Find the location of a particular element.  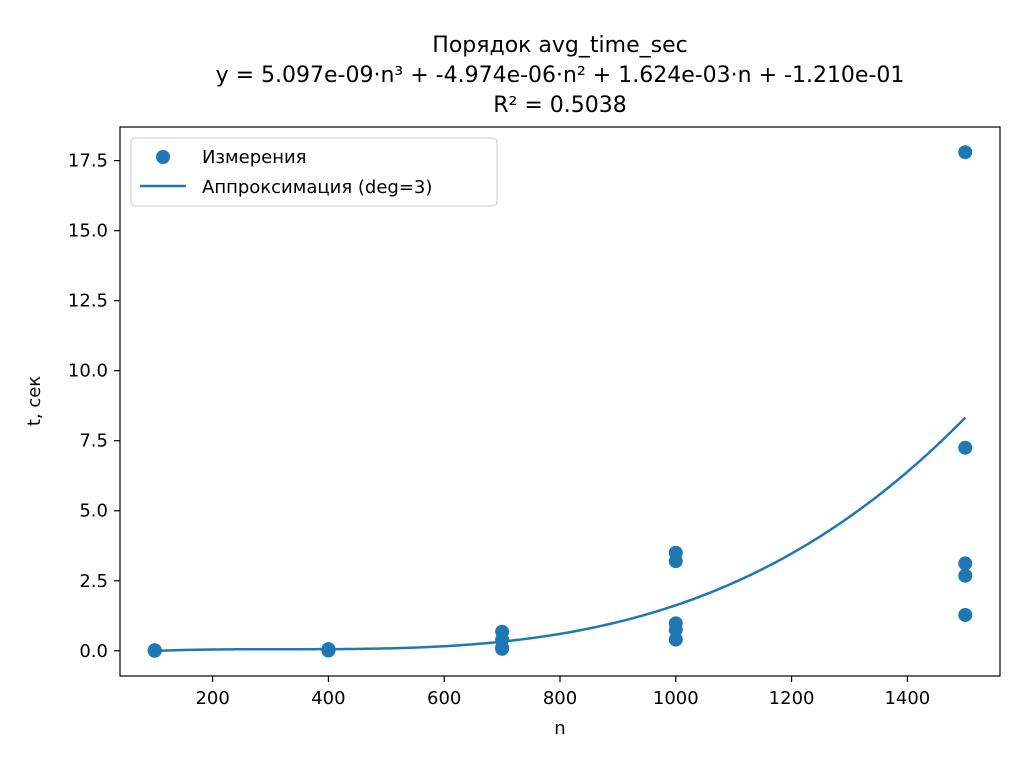

x-tick-label: 1400 is located at coordinates (907, 698).